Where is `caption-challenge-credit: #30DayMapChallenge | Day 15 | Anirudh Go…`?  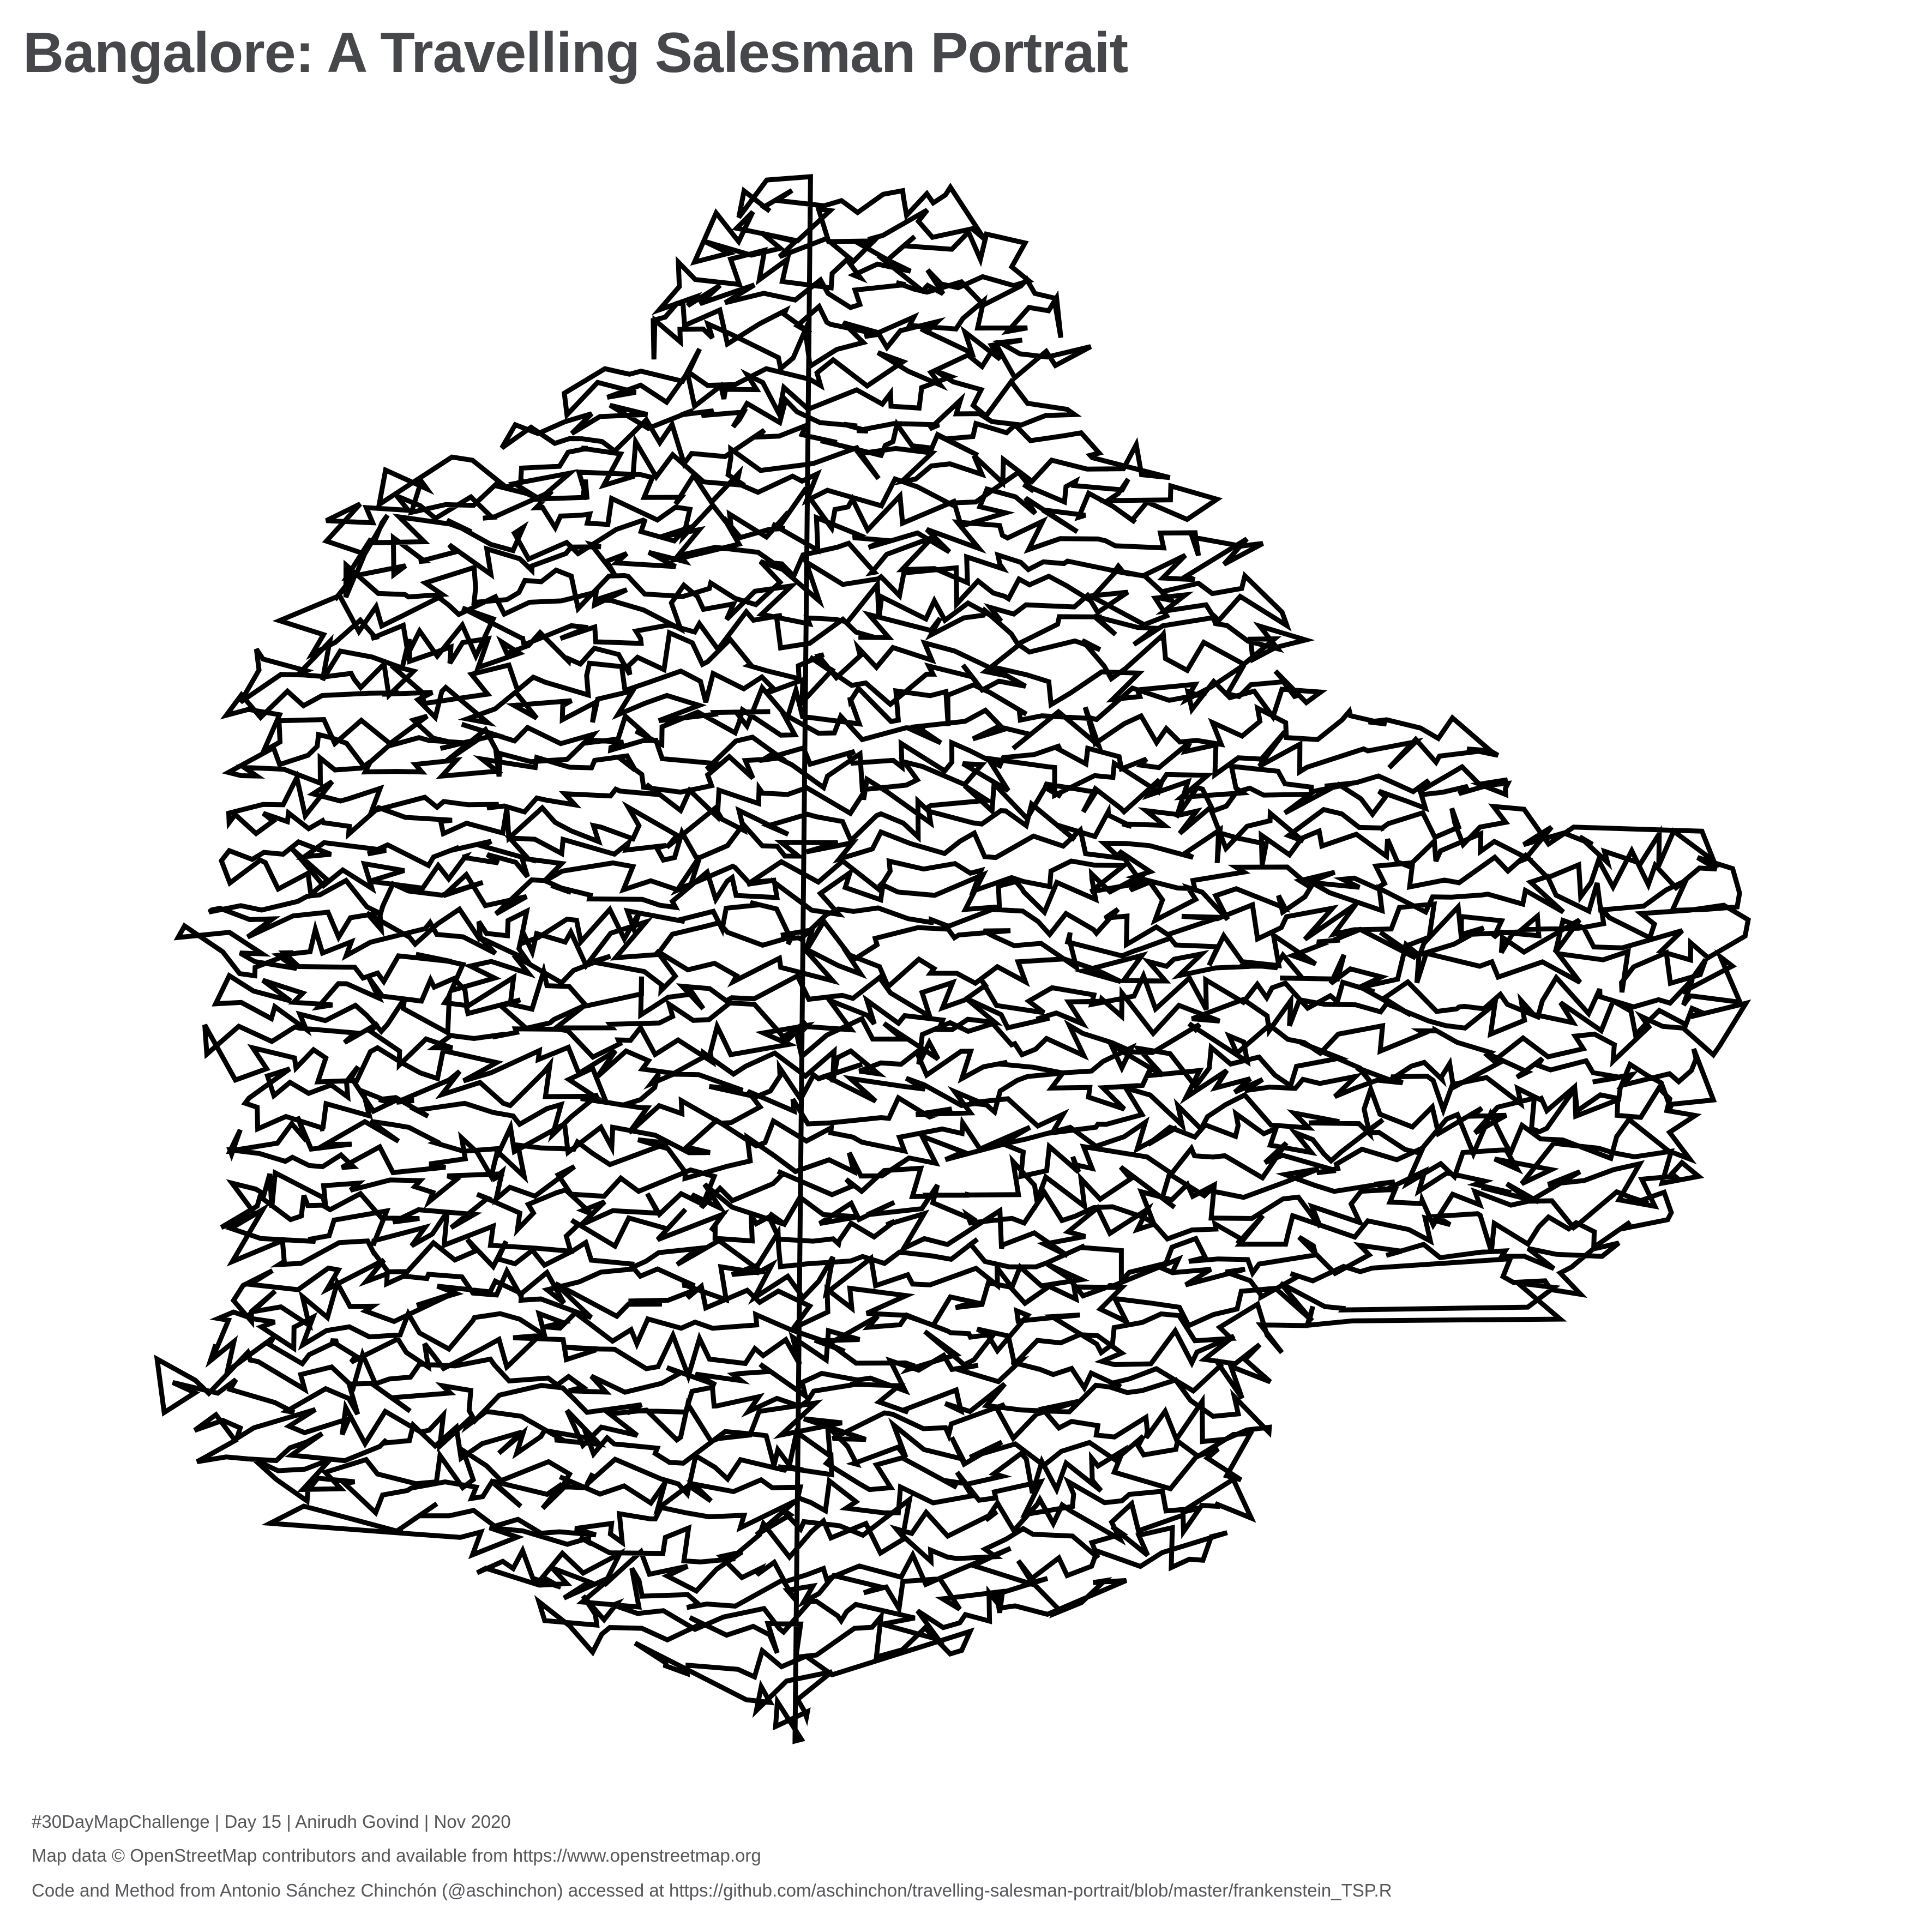
caption-challenge-credit: #30DayMapChallenge | Day 15 | Anirudh Go… is located at coordinates (271, 1821).